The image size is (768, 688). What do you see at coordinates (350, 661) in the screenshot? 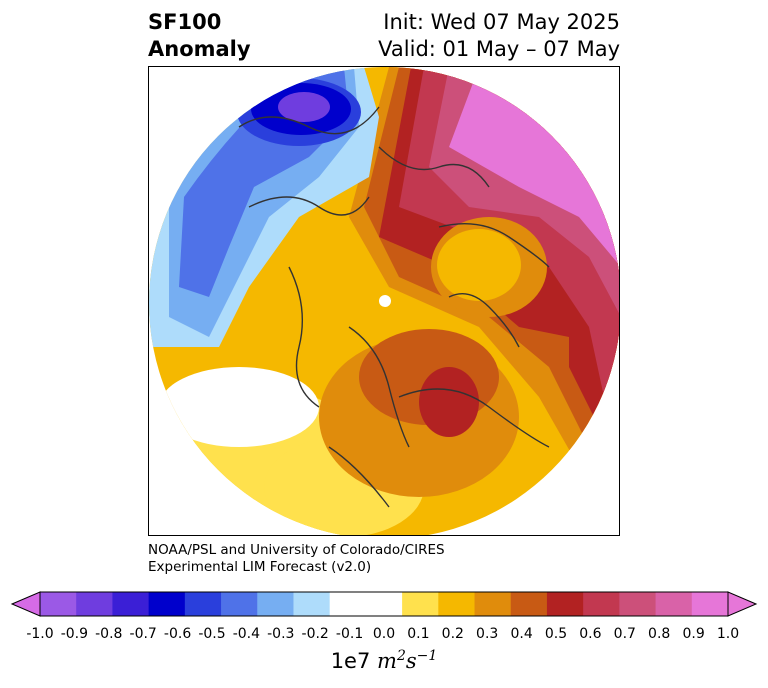
I see `units-prefix: 1e7` at bounding box center [350, 661].